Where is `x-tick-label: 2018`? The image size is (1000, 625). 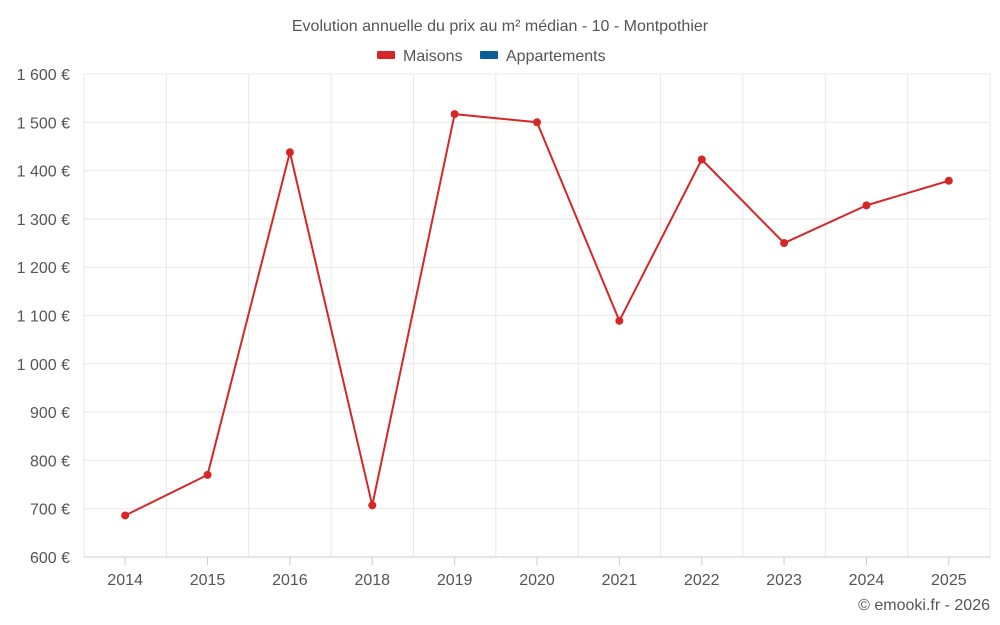 x-tick-label: 2018 is located at coordinates (372, 580).